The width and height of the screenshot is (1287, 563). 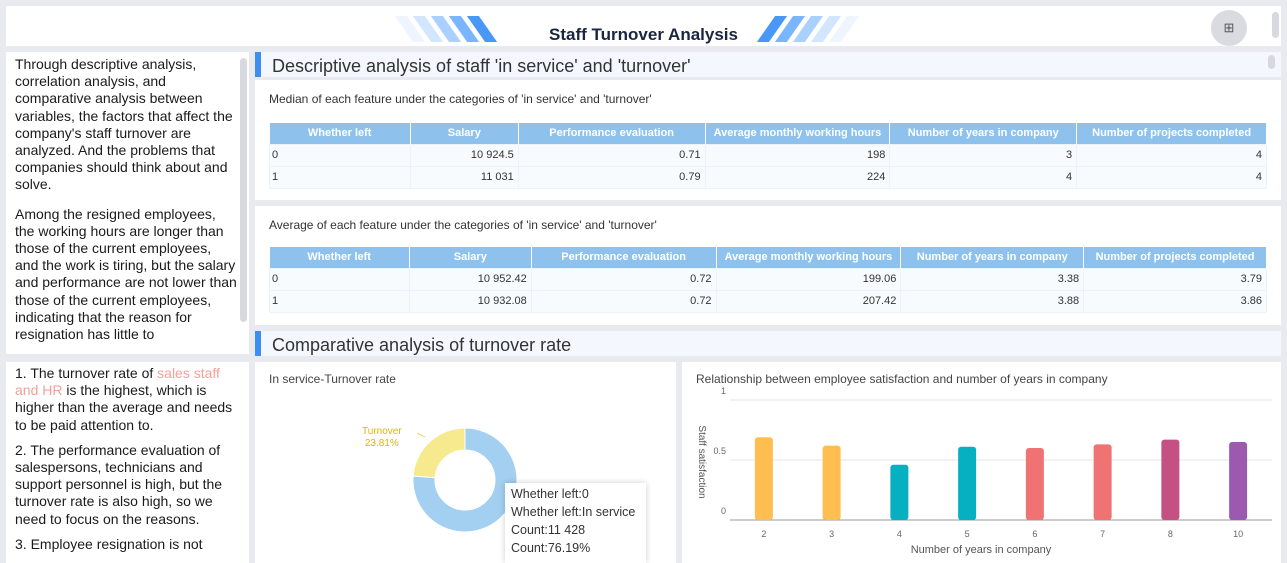 I want to click on x-axis-label: Number of years in company, so click(x=981, y=550).